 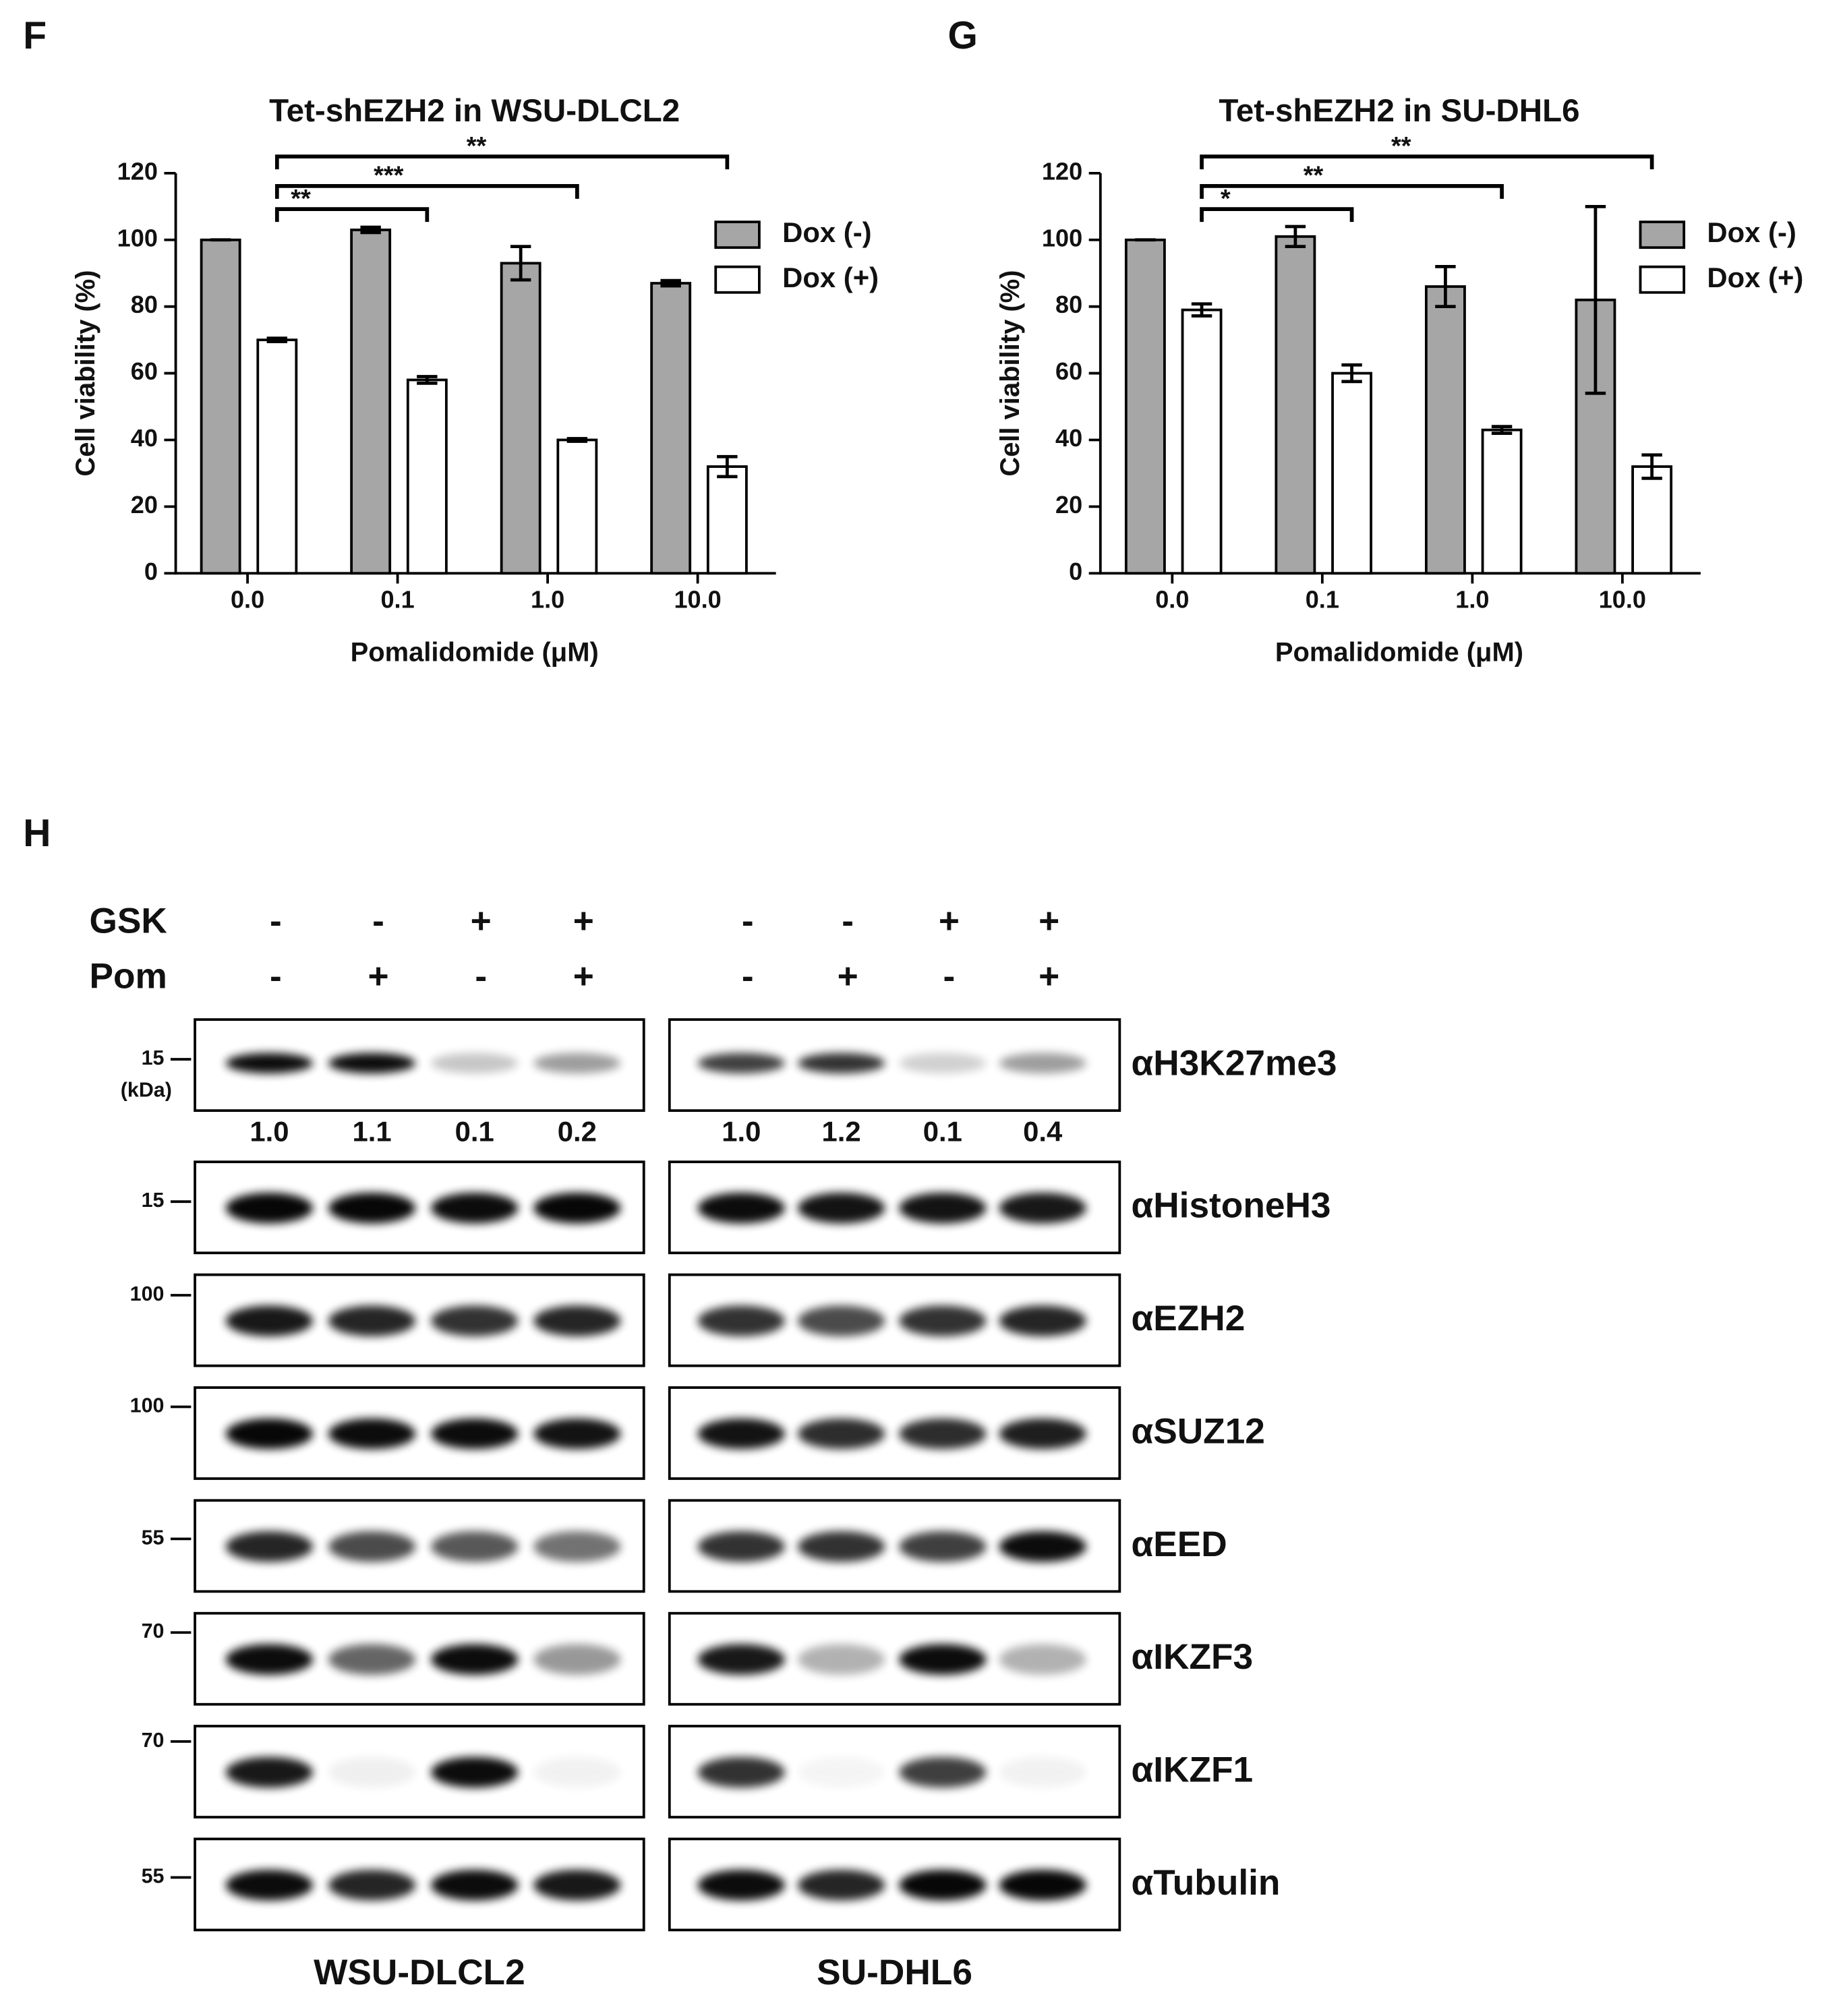 I want to click on y-tick-label: 100, so click(x=137, y=237).